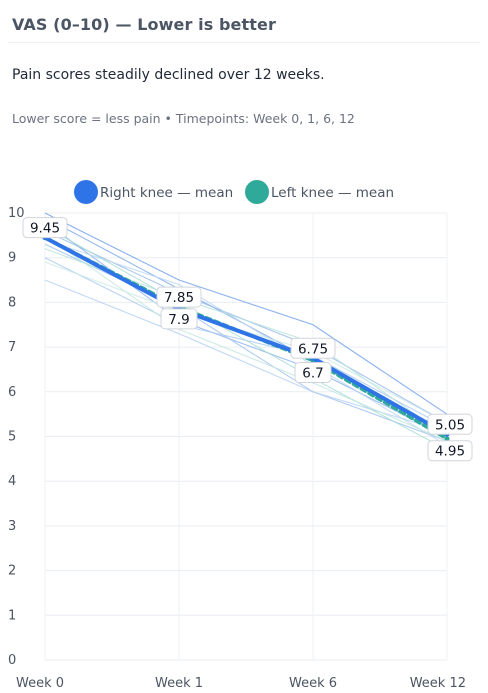  Describe the element at coordinates (144, 24) in the screenshot. I see `card-title: VAS (0–10) — Lower is better` at that location.